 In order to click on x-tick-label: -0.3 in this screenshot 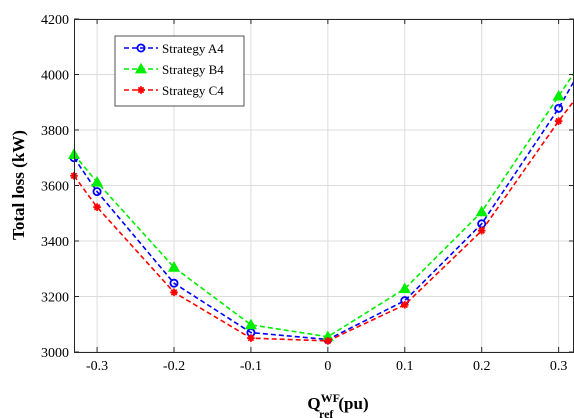, I will do `click(97, 366)`.